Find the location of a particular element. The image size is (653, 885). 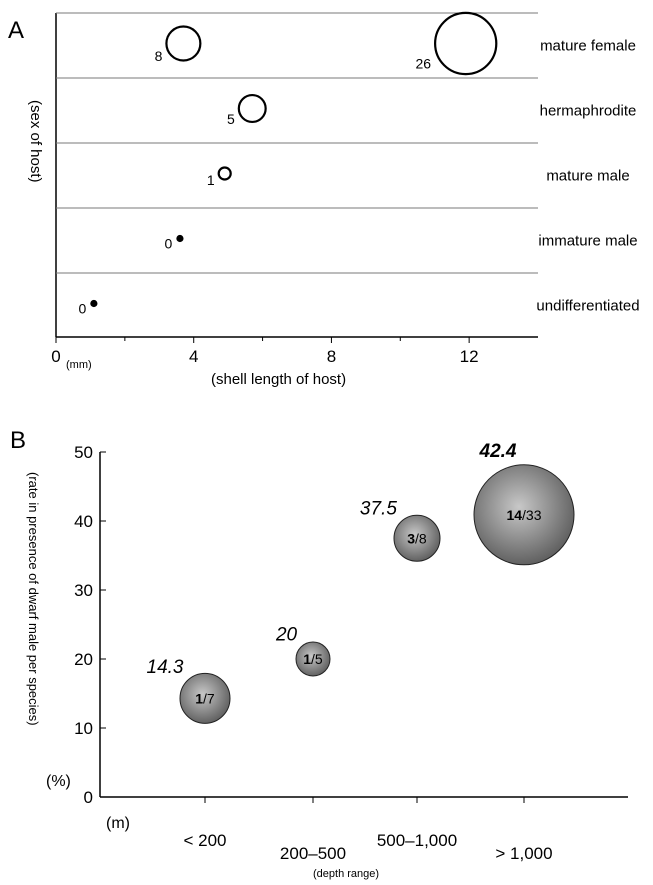

panel-b-bubble-ratio: 1/7 is located at coordinates (205, 698).